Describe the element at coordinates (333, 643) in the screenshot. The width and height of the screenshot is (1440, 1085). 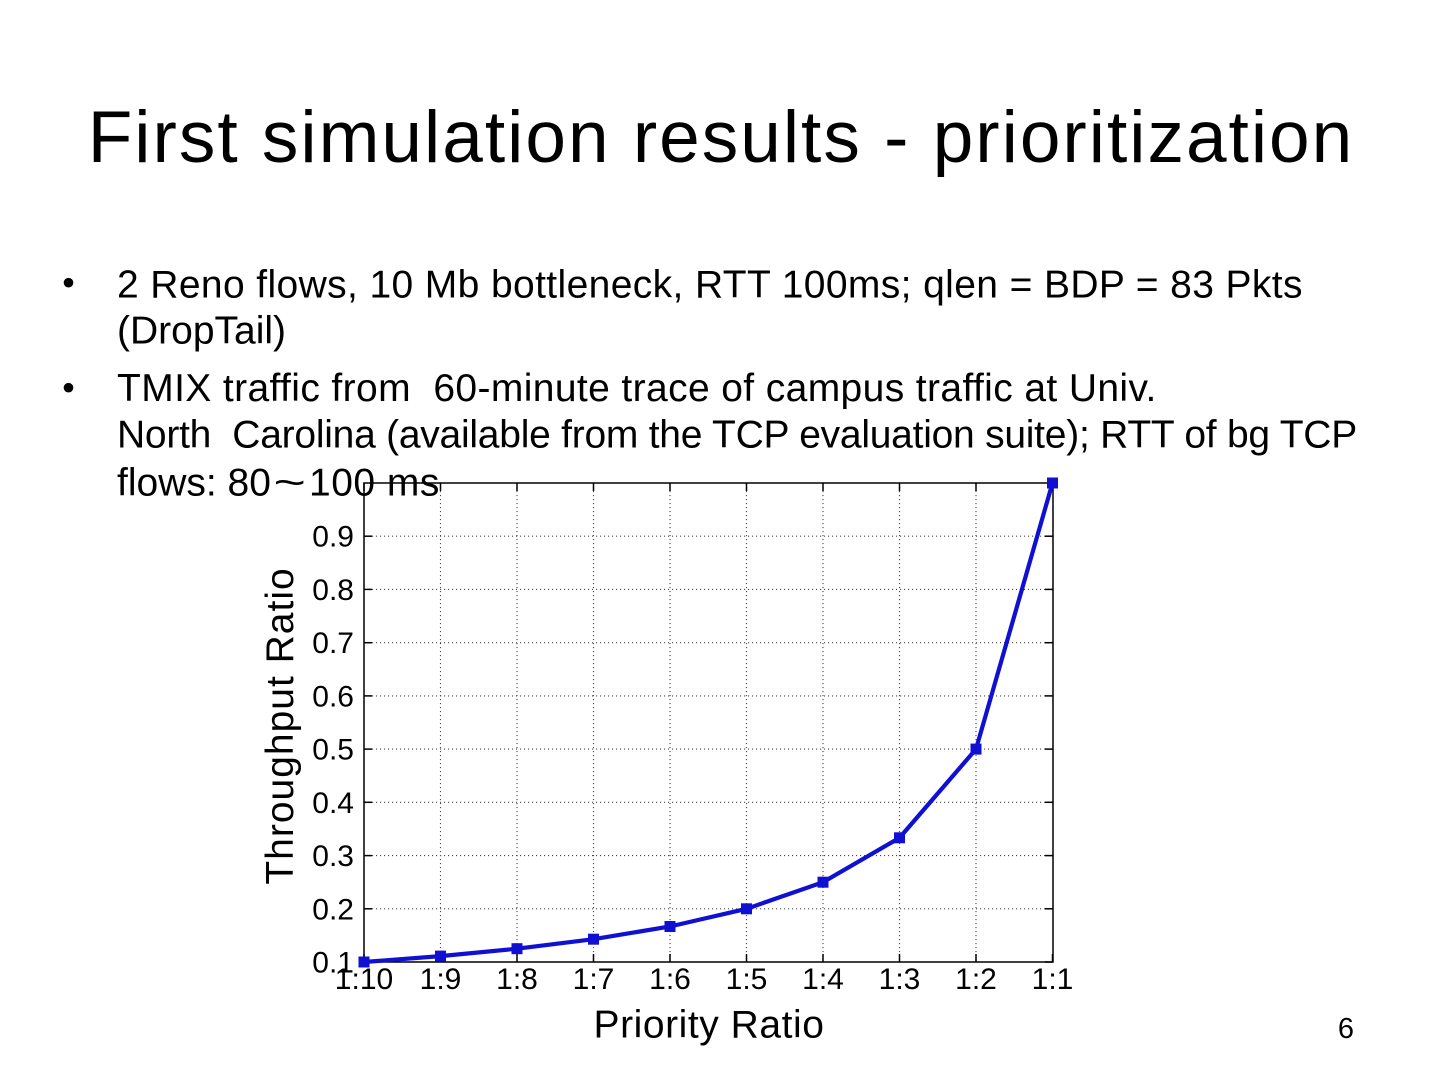
I see `svg-text: 0.7` at that location.